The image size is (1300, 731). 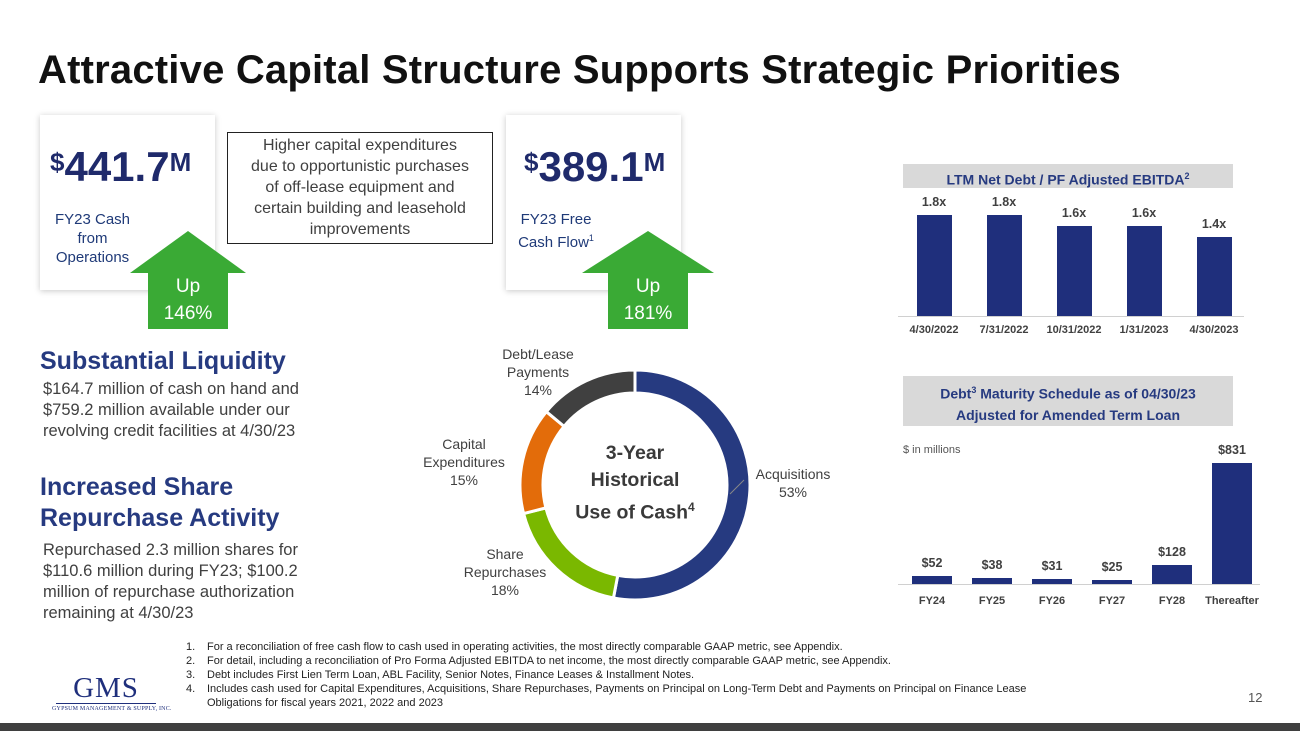 What do you see at coordinates (932, 563) in the screenshot?
I see `bar-value-label: $52` at bounding box center [932, 563].